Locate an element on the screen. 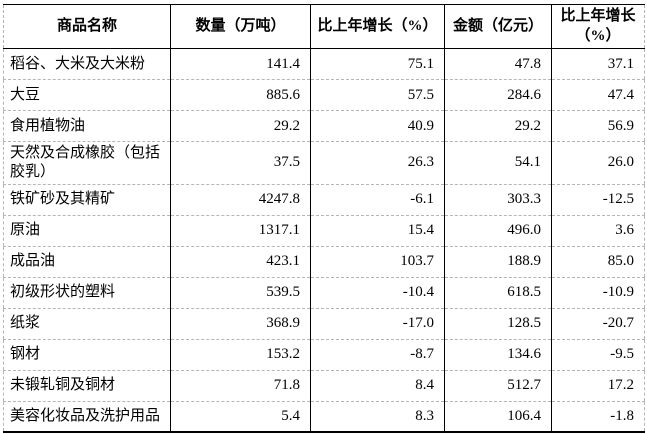  amount-cell: 512.7 is located at coordinates (498, 386).